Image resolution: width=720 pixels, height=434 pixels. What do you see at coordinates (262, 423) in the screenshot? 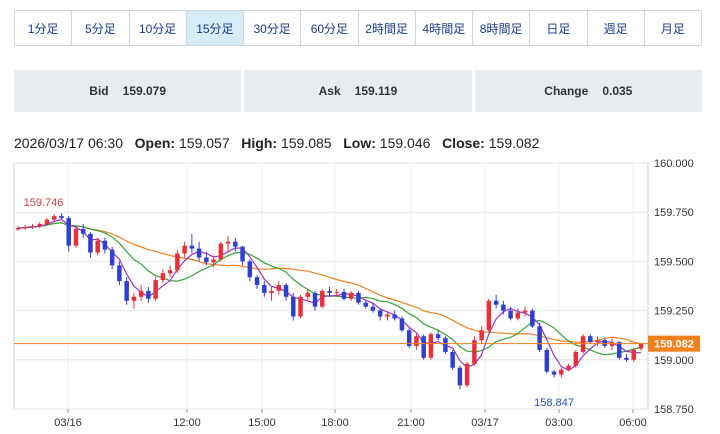
I see `x-tick-label: 15:00` at bounding box center [262, 423].